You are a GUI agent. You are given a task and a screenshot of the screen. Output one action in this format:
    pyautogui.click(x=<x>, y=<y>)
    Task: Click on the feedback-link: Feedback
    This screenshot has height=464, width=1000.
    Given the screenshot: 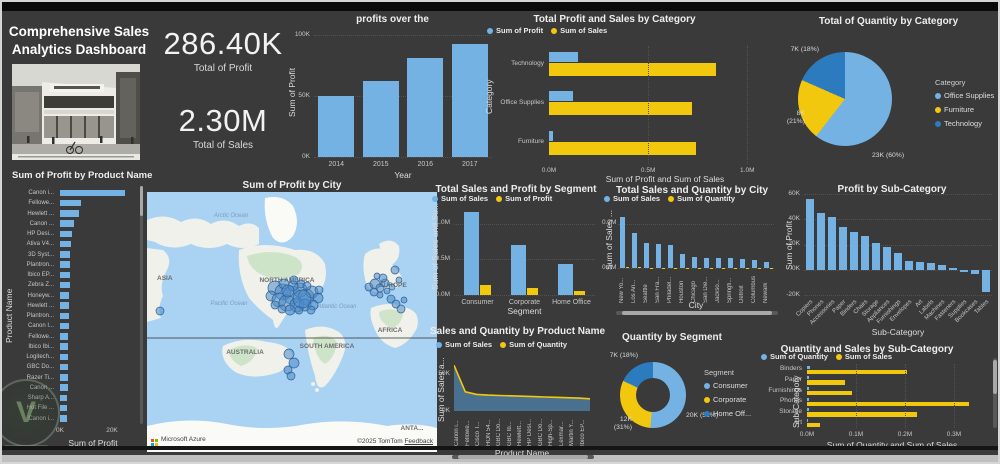 What is the action you would take?
    pyautogui.click(x=418, y=441)
    